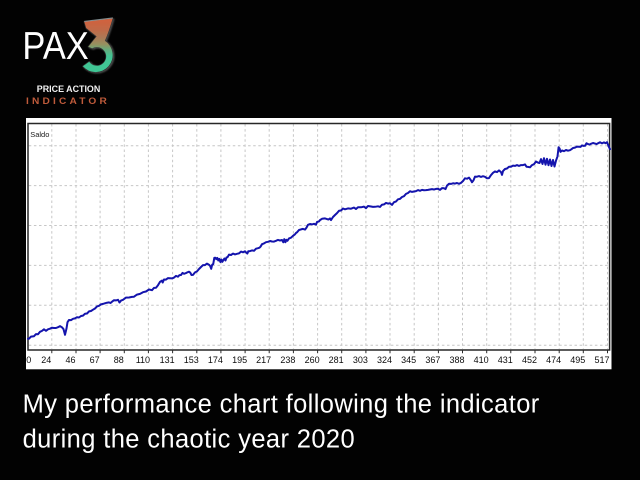  I want to click on svg-text: 110, so click(143, 360).